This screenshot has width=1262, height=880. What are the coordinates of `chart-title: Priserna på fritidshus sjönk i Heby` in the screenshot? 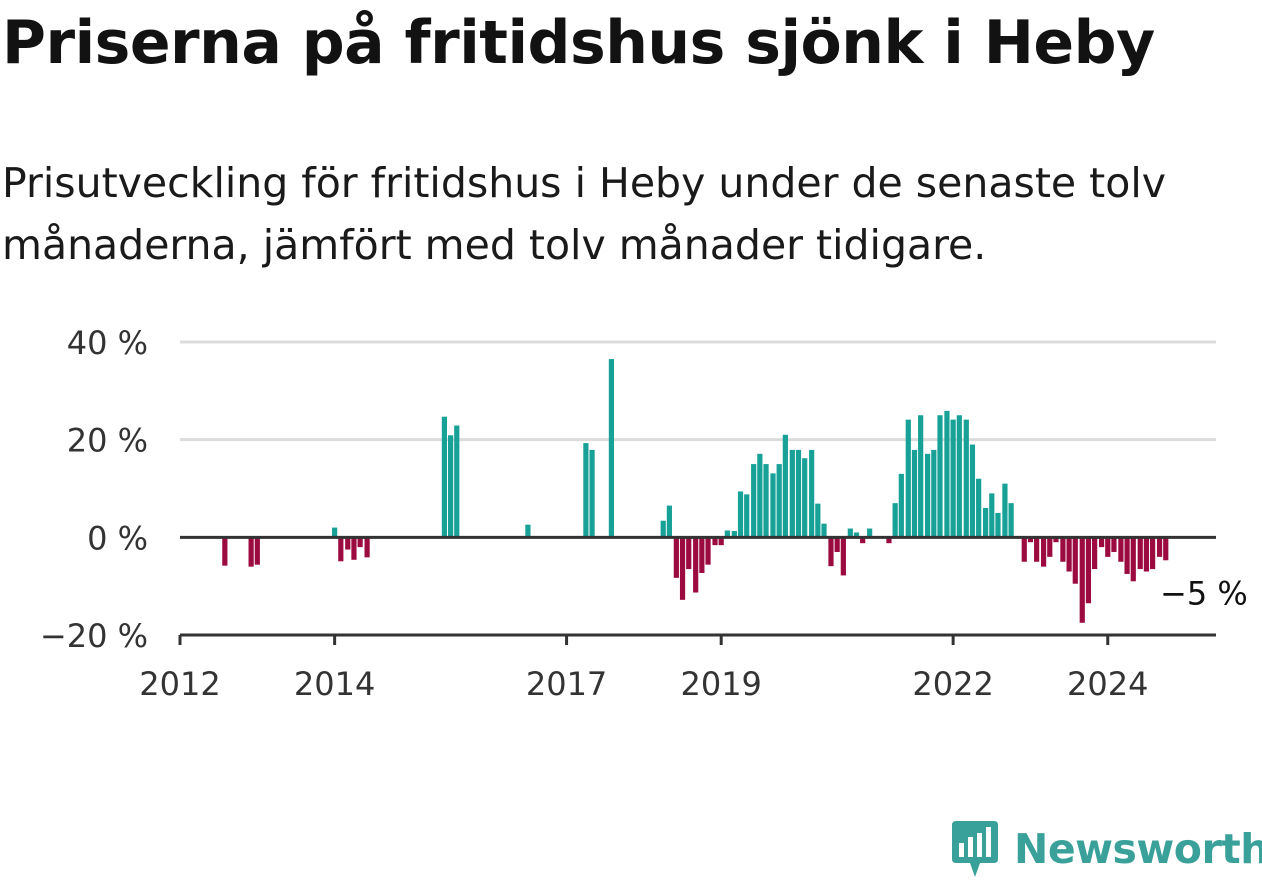 It's located at (578, 43).